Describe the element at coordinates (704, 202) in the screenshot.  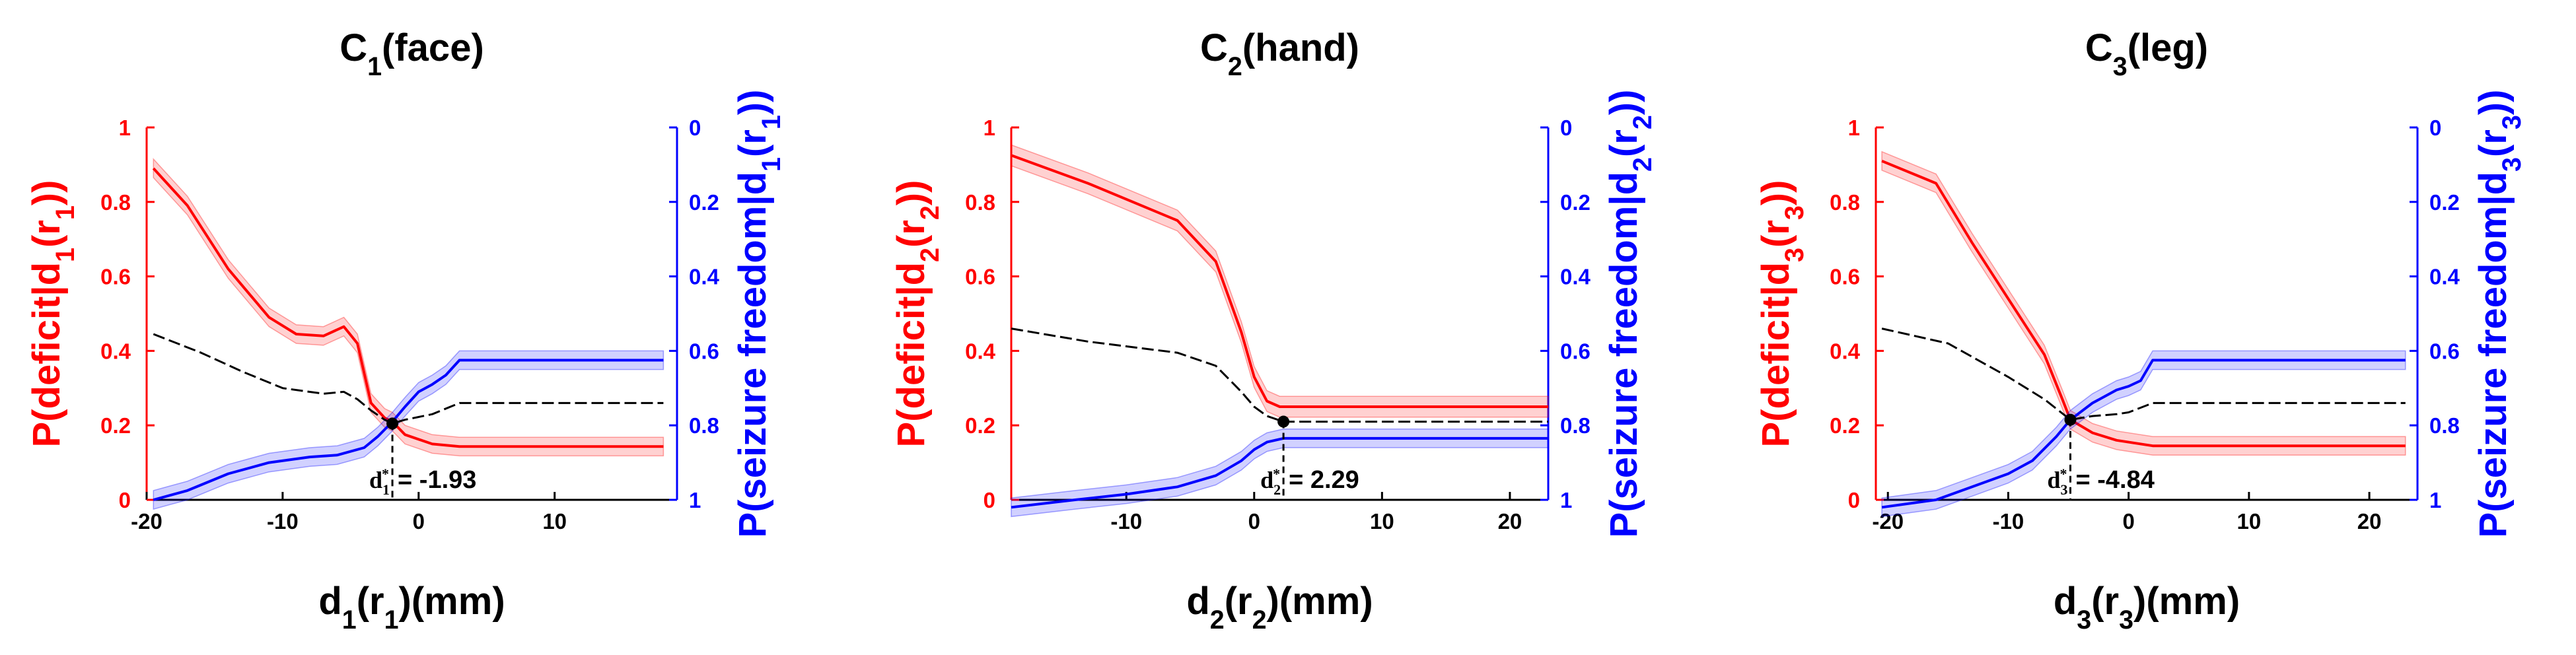
I see `right-y-tick-label: 0.2` at that location.